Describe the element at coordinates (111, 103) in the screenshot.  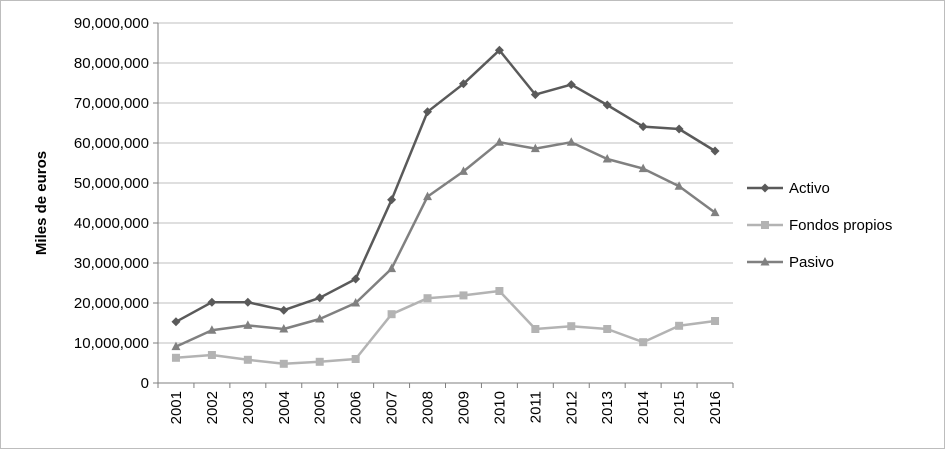
I see `y-tick-label: 70,000,000` at that location.